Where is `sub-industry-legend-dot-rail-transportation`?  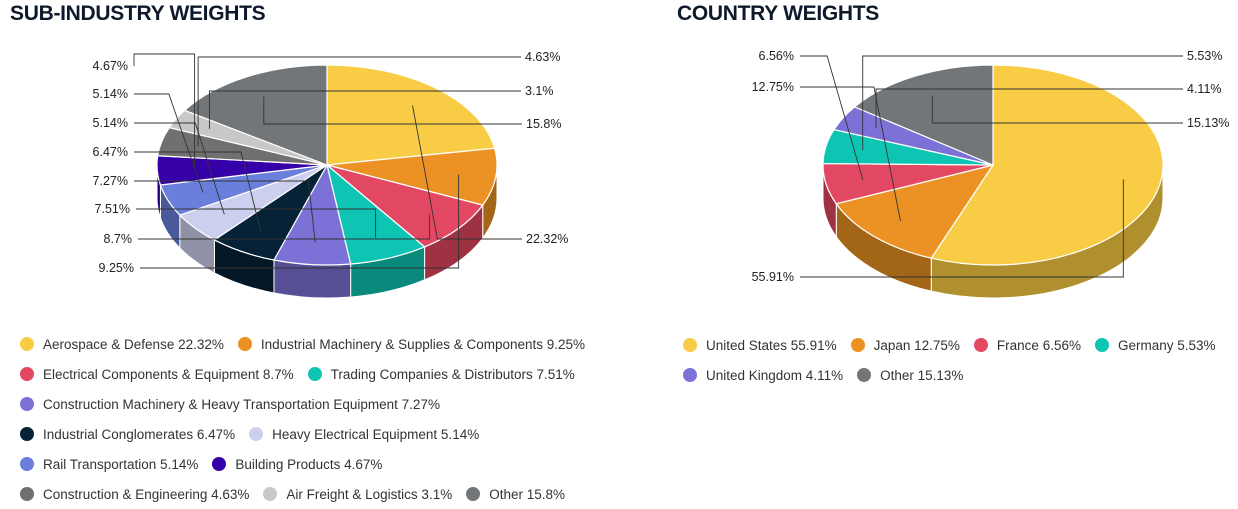 sub-industry-legend-dot-rail-transportation is located at coordinates (27, 464).